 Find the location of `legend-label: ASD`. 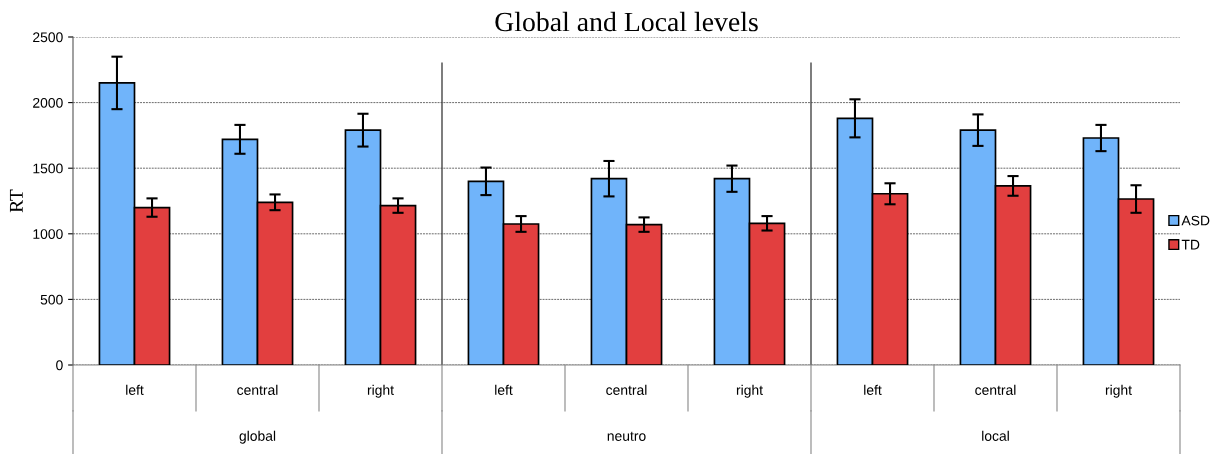

legend-label: ASD is located at coordinates (1195, 220).